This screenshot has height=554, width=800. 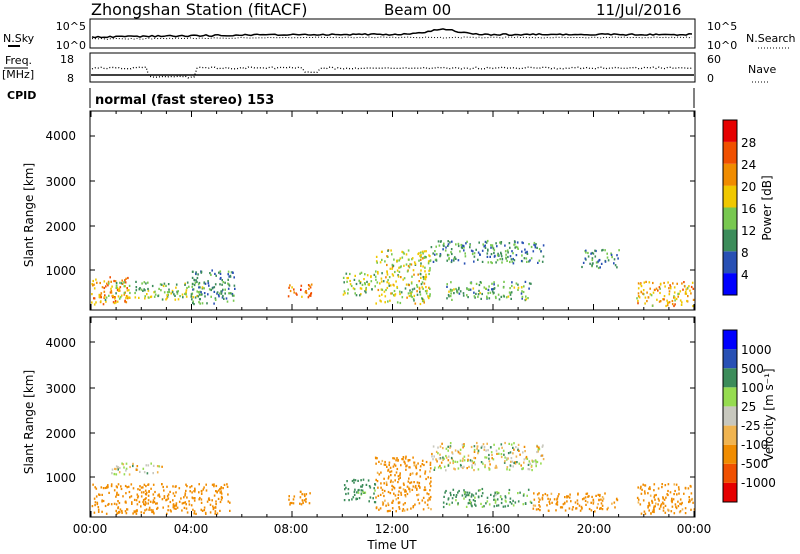 What do you see at coordinates (752, 388) in the screenshot?
I see `vel-cbar-tick-100: 100` at bounding box center [752, 388].